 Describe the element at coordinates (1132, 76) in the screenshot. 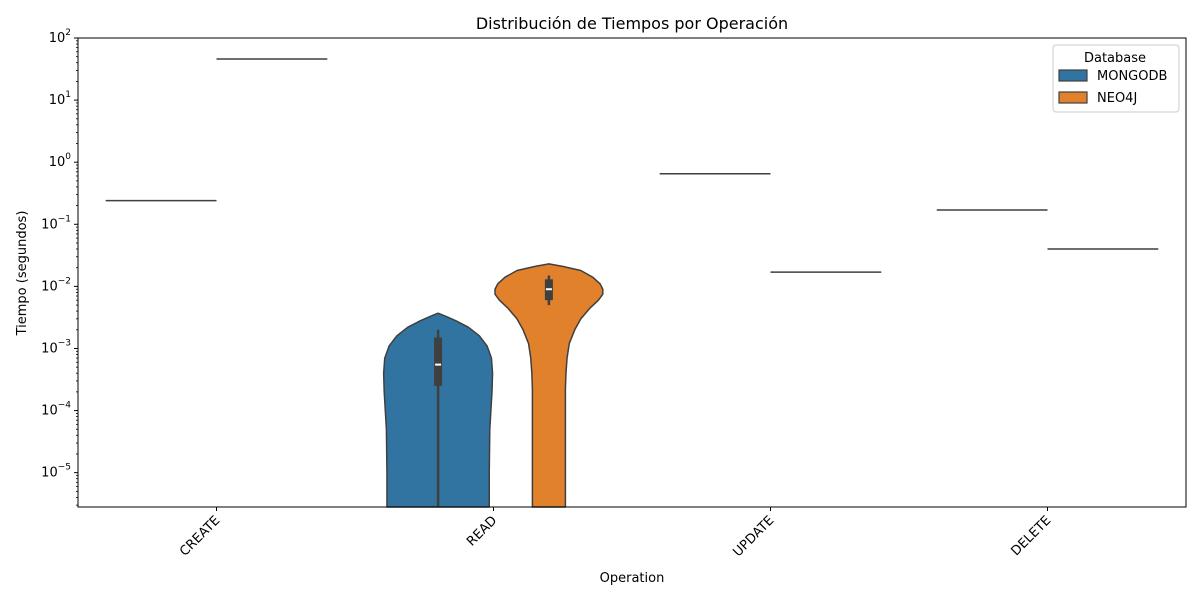

I see `legend-label-mongodb: MONGODB` at that location.